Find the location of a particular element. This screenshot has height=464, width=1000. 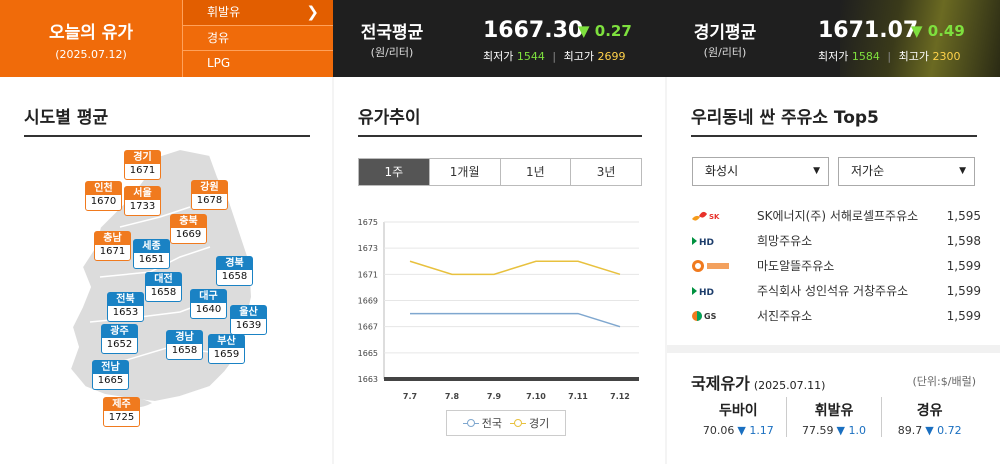

national-min-price: 1544 is located at coordinates (530, 56).